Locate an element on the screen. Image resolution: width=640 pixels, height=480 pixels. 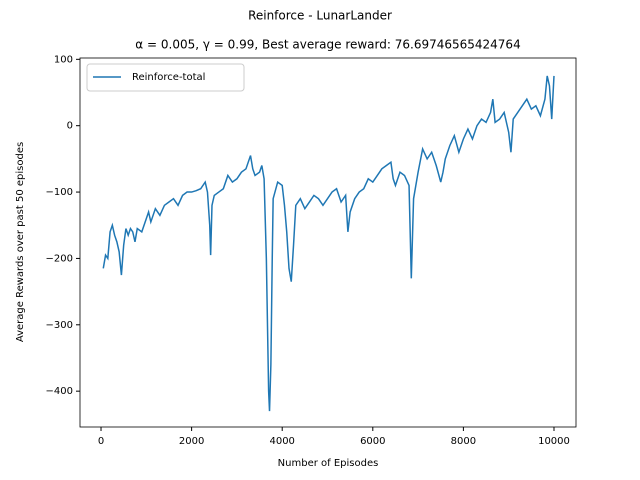
x-axis-label: Number of Episodes is located at coordinates (328, 463).